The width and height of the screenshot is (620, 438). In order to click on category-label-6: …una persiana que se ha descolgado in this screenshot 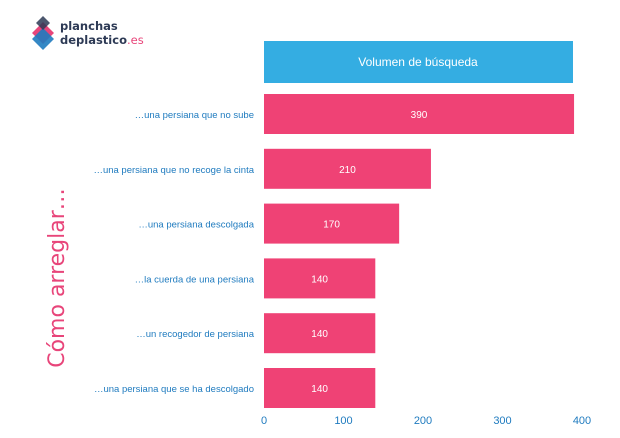, I will do `click(174, 389)`.